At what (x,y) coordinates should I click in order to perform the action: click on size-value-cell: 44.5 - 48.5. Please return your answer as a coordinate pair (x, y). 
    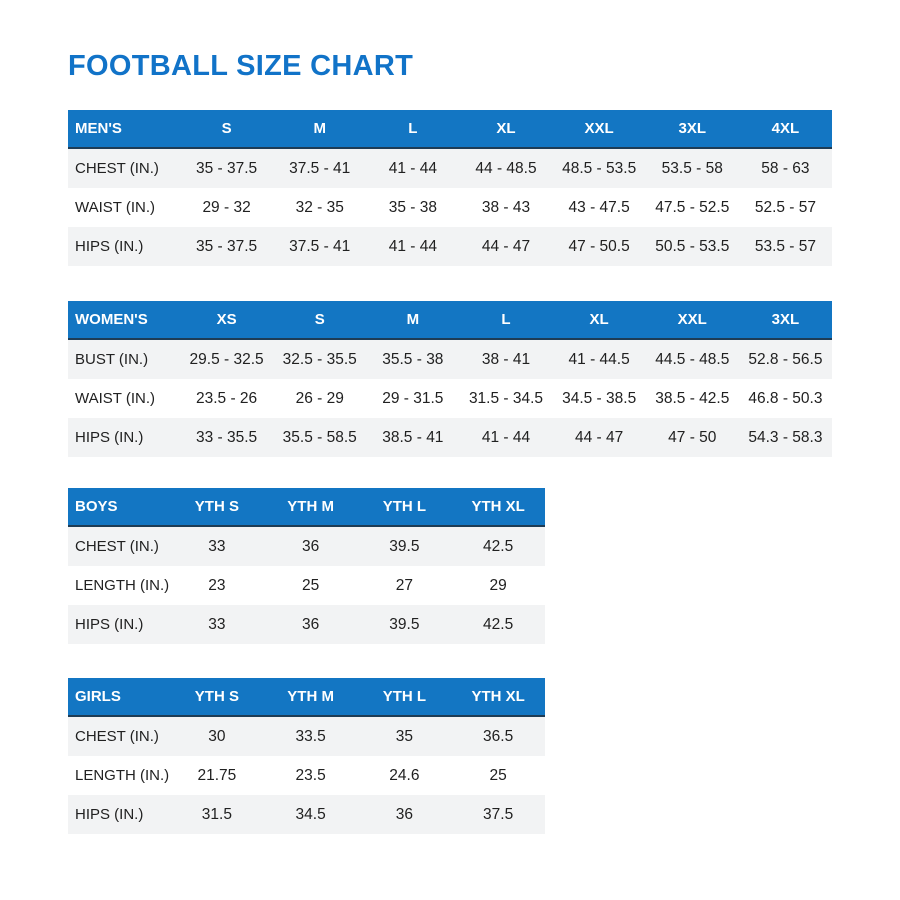
    Looking at the image, I should click on (692, 359).